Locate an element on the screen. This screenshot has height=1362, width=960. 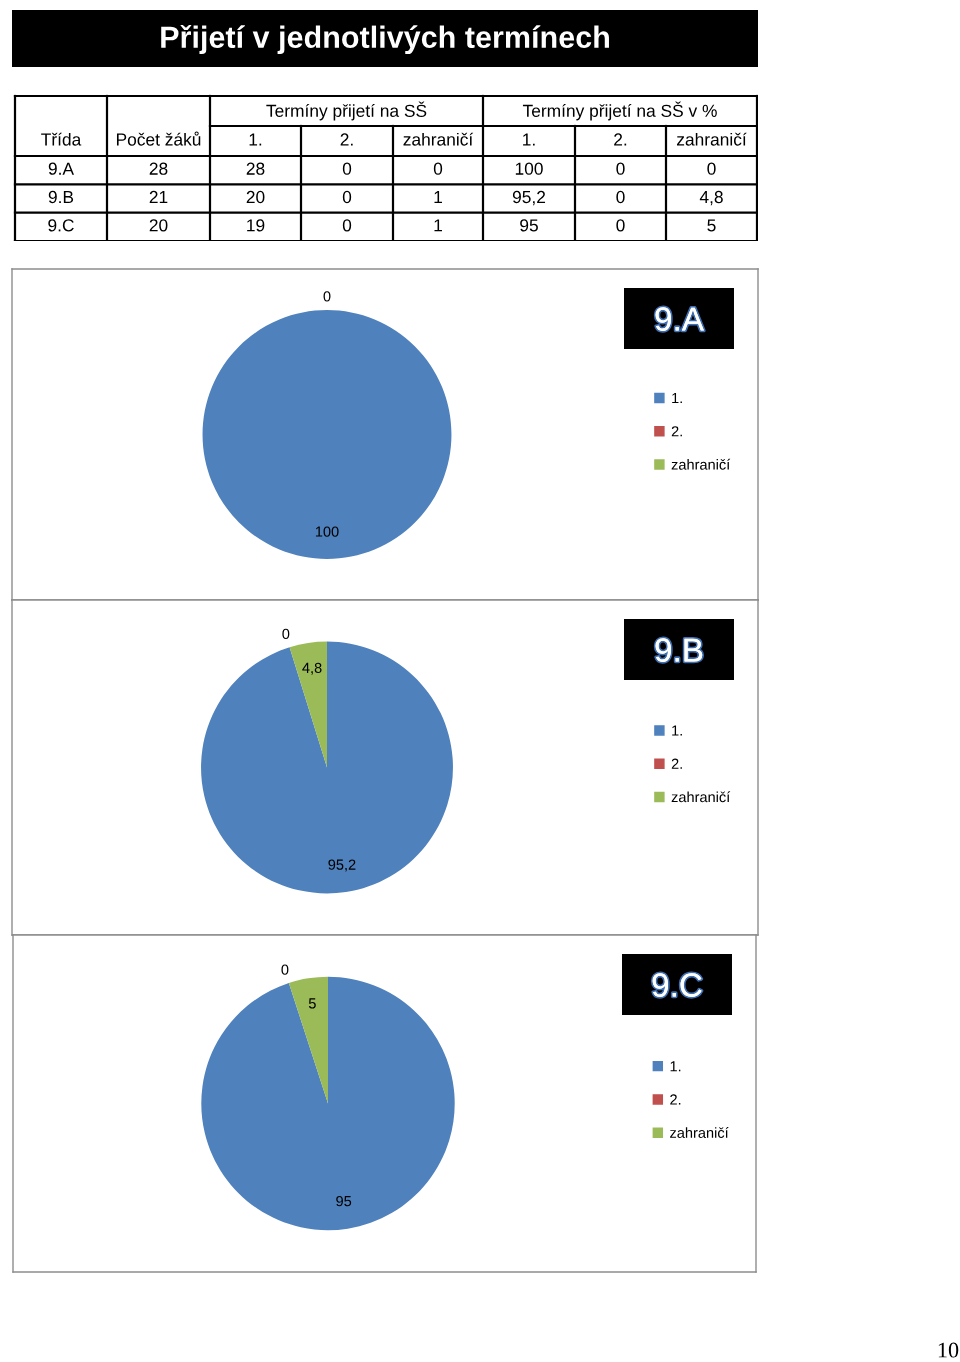
text: 95,2 is located at coordinates (529, 198).